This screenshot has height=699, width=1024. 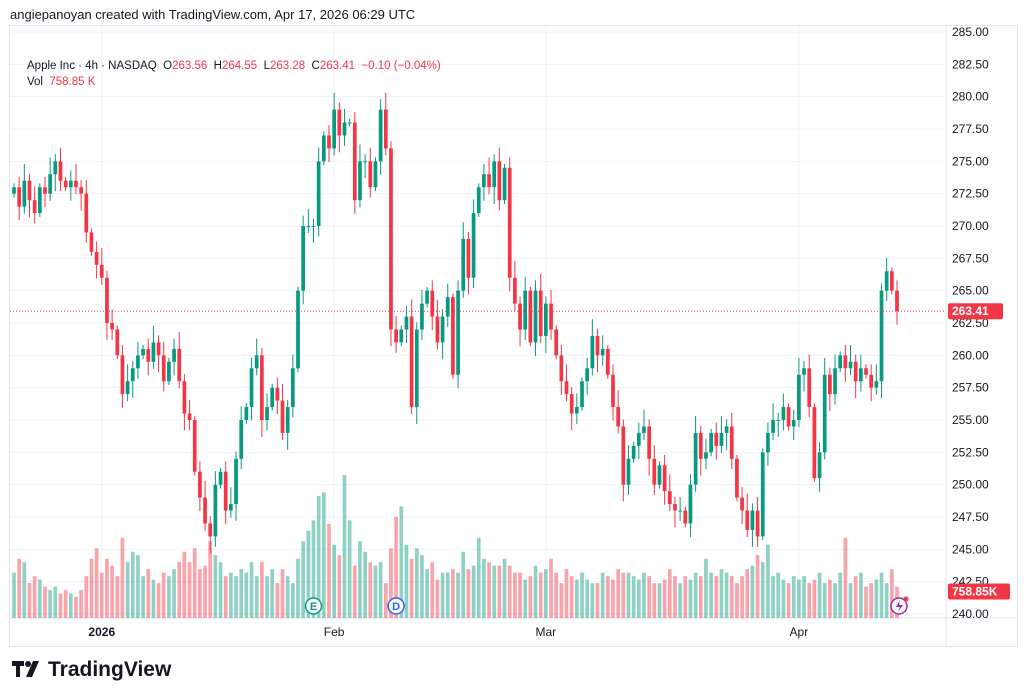 What do you see at coordinates (313, 606) in the screenshot?
I see `event-marker-E` at bounding box center [313, 606].